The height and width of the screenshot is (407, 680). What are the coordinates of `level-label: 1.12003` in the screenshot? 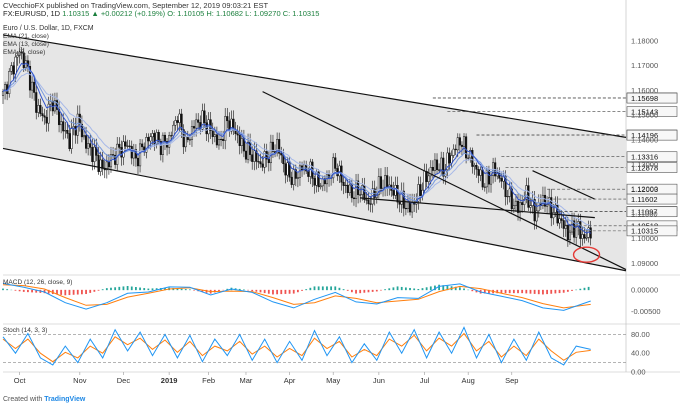 It's located at (644, 189).